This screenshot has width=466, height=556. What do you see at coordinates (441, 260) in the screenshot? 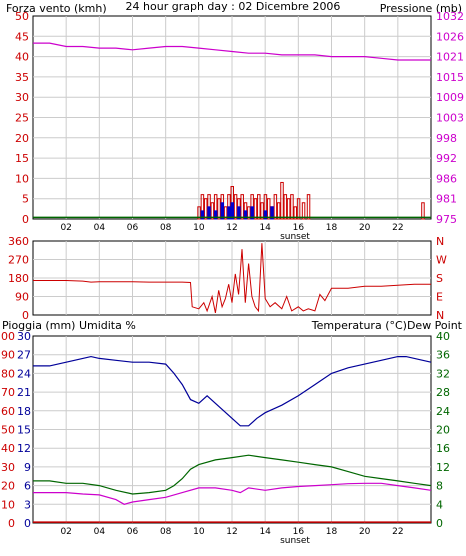
I see `compass-tick-label: W` at bounding box center [441, 260].